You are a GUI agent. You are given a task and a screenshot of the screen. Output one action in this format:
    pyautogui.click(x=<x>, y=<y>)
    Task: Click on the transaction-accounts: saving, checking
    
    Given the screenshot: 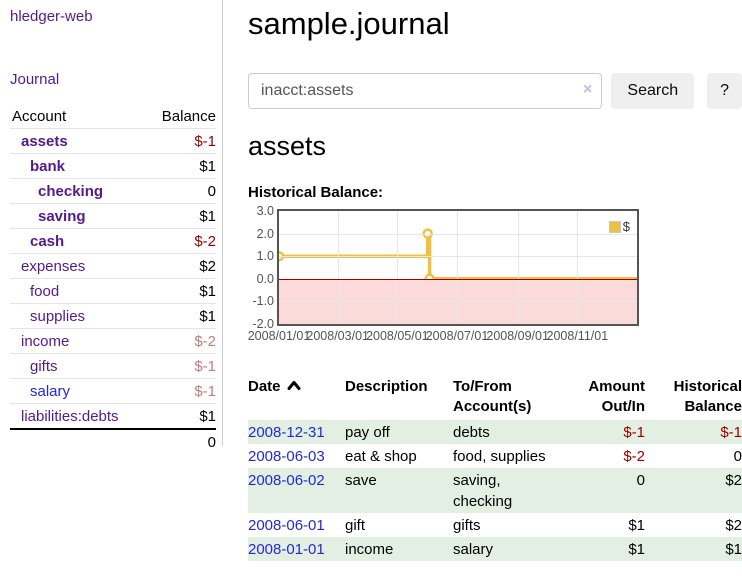 What is the action you would take?
    pyautogui.click(x=505, y=490)
    